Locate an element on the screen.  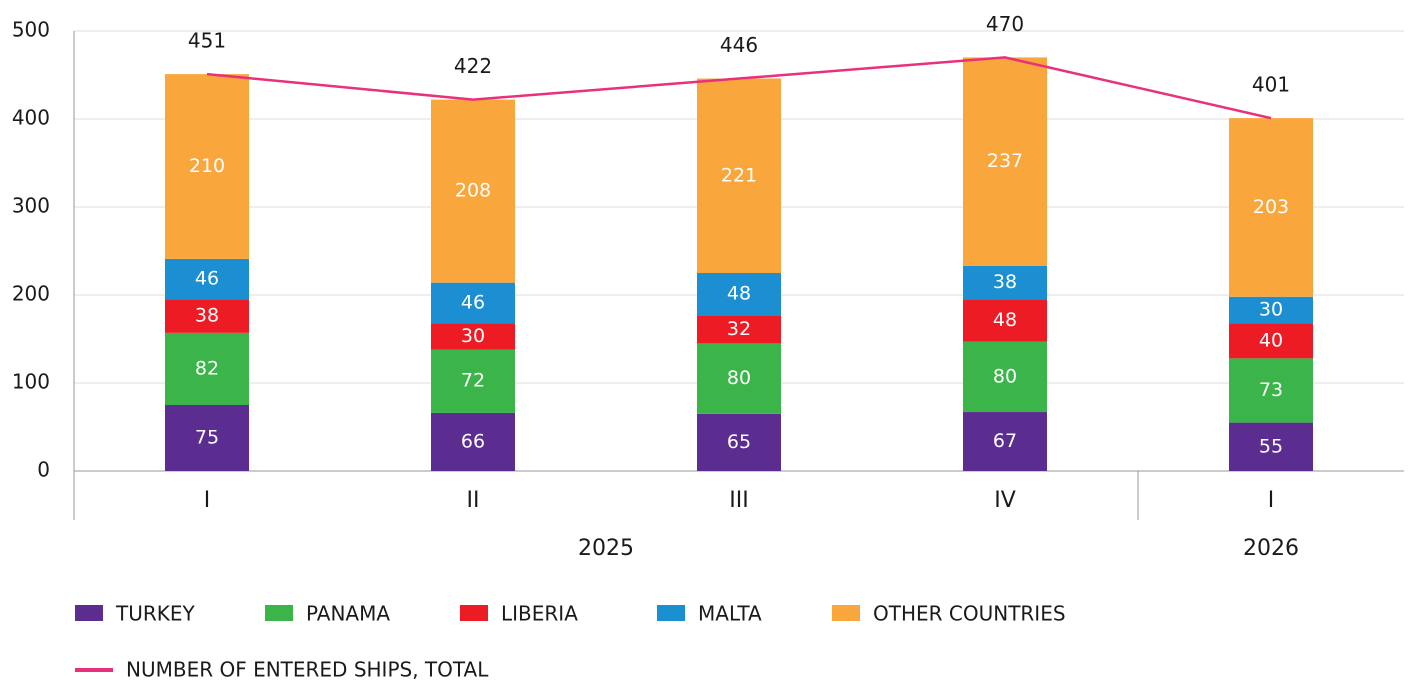
value-label: 32 is located at coordinates (739, 329).